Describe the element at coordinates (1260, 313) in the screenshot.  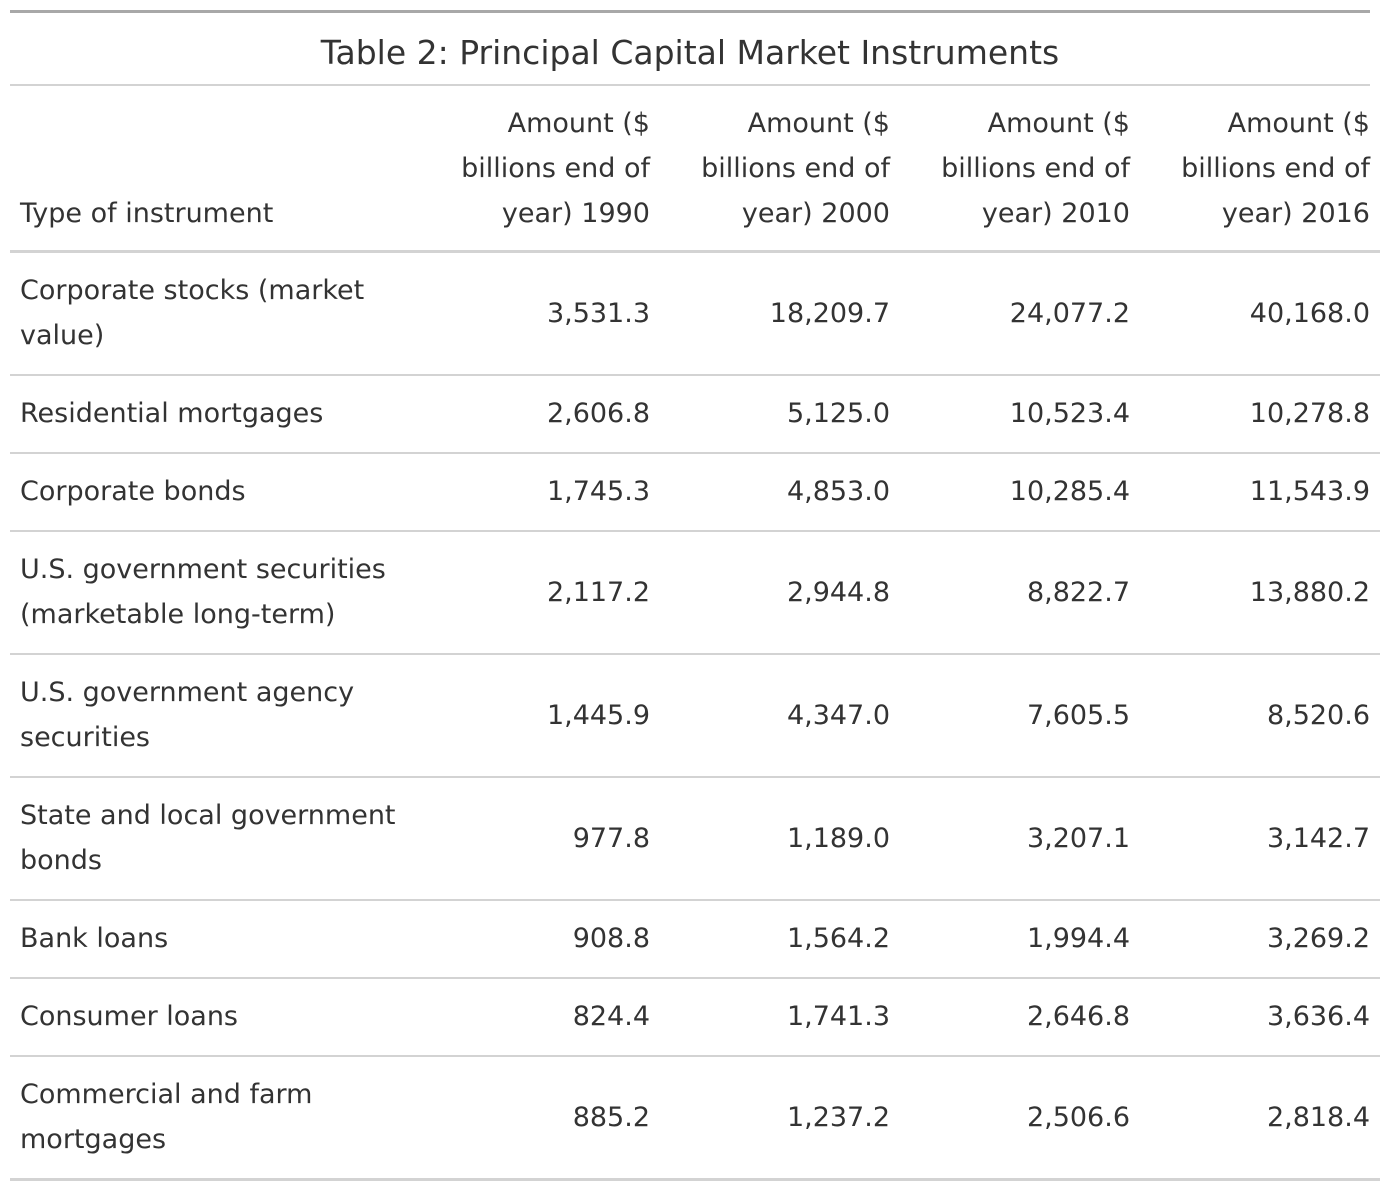
I see `cell-value: 40,168.0` at that location.